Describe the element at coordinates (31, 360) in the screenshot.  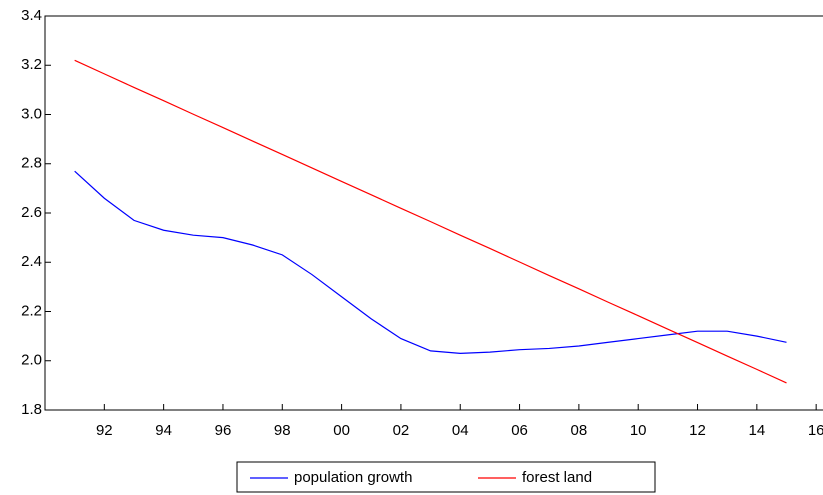
I see `y-tick-label: 2.0` at that location.